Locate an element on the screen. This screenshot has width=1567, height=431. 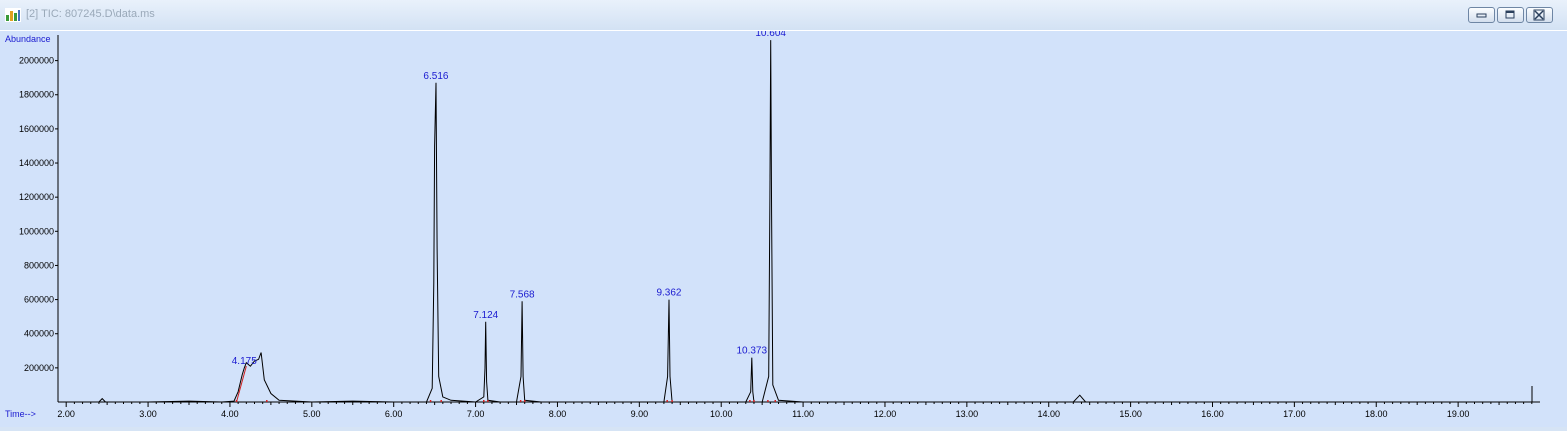
y-tick-label: 600000 is located at coordinates (39, 300).